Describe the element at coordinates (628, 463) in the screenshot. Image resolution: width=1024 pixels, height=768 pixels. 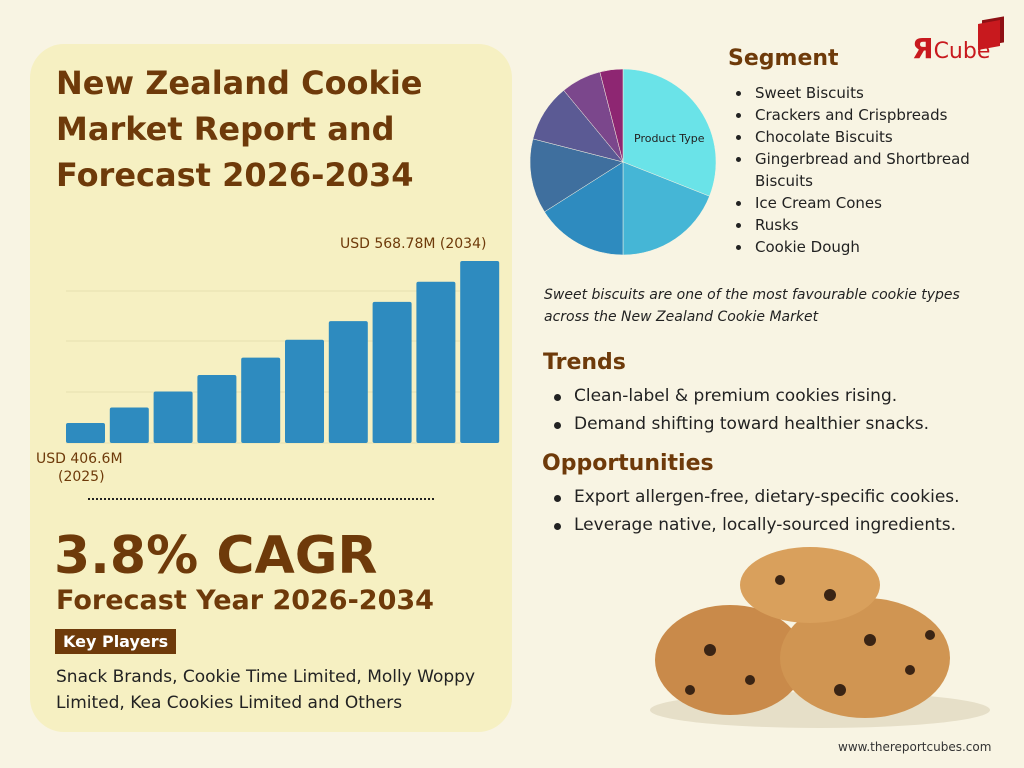
I see `opportunities-title: Opportunities` at that location.